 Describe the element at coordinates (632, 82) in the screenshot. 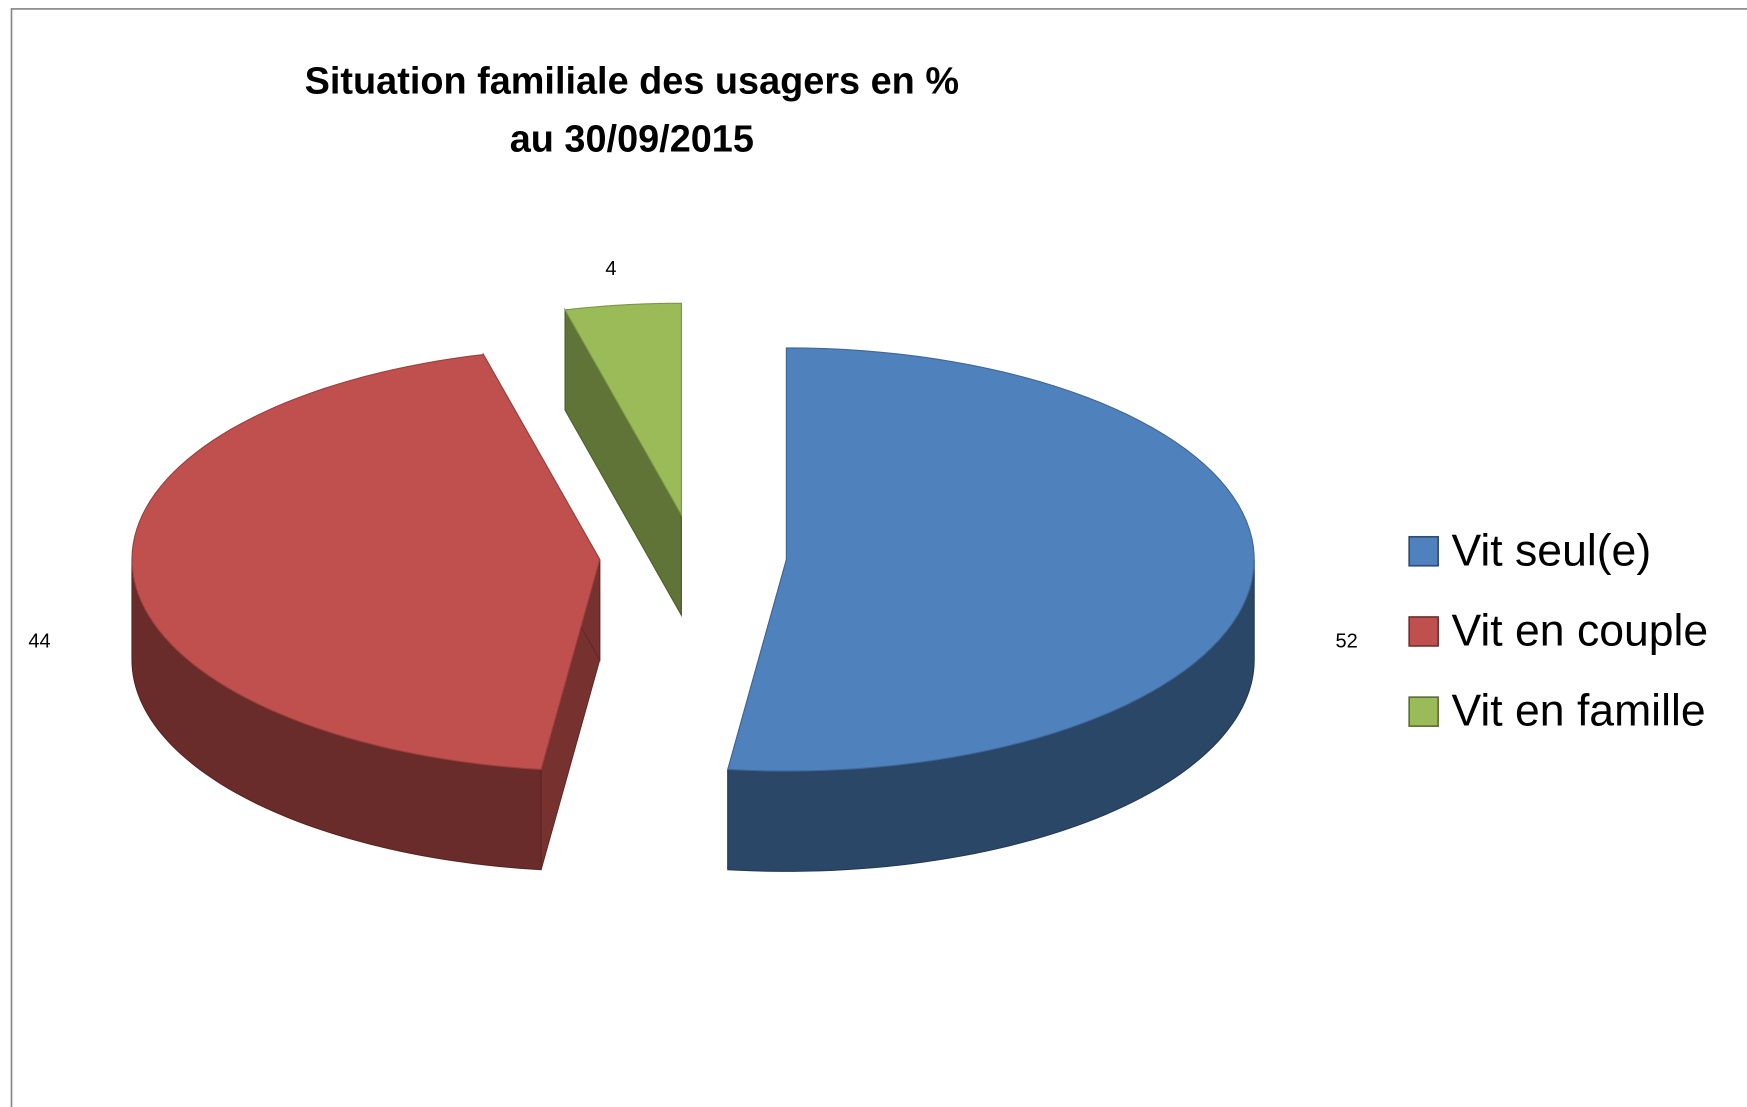

I see `chart-title: Situation familiale des usagers en %` at that location.